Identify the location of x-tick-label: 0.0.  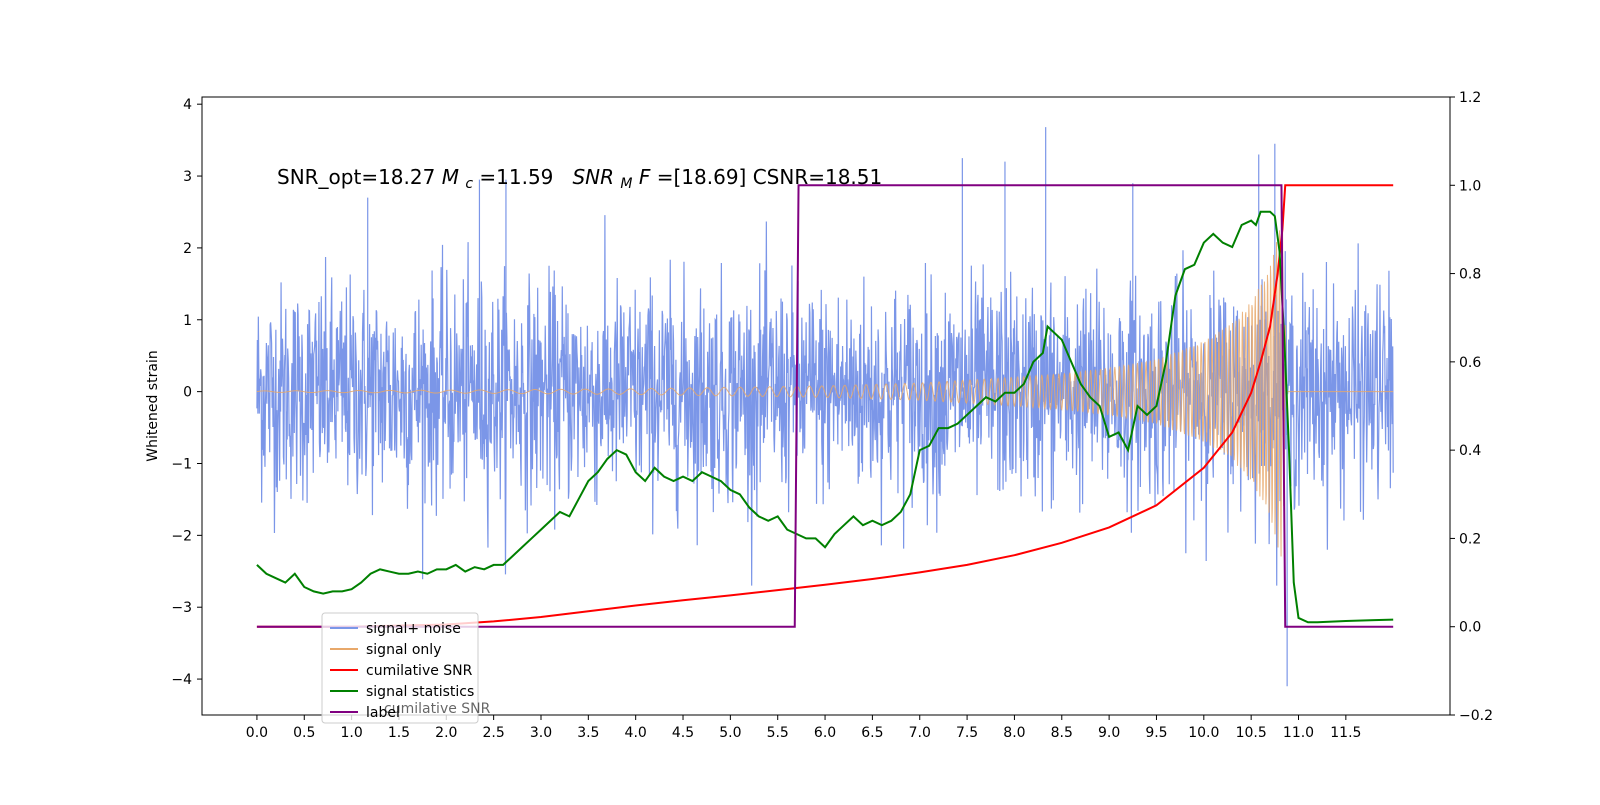
(257, 733).